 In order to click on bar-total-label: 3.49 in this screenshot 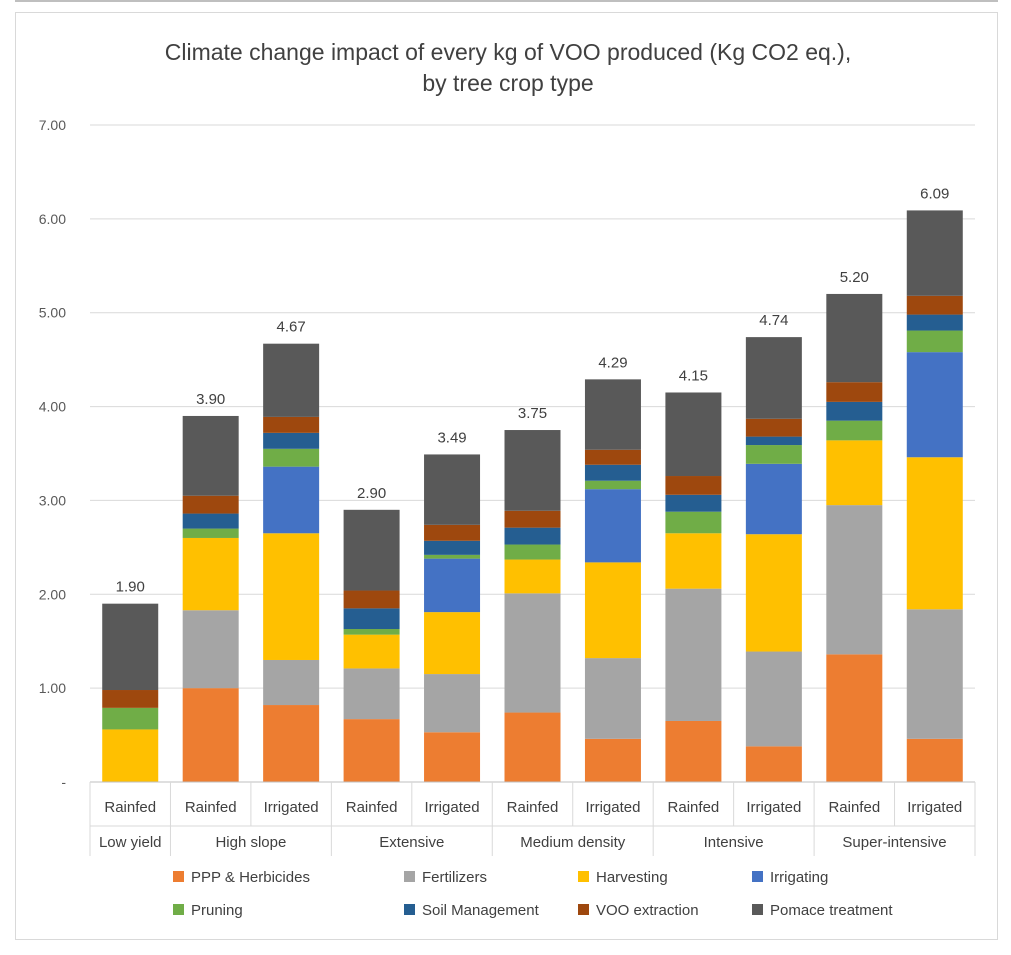, I will do `click(451, 437)`.